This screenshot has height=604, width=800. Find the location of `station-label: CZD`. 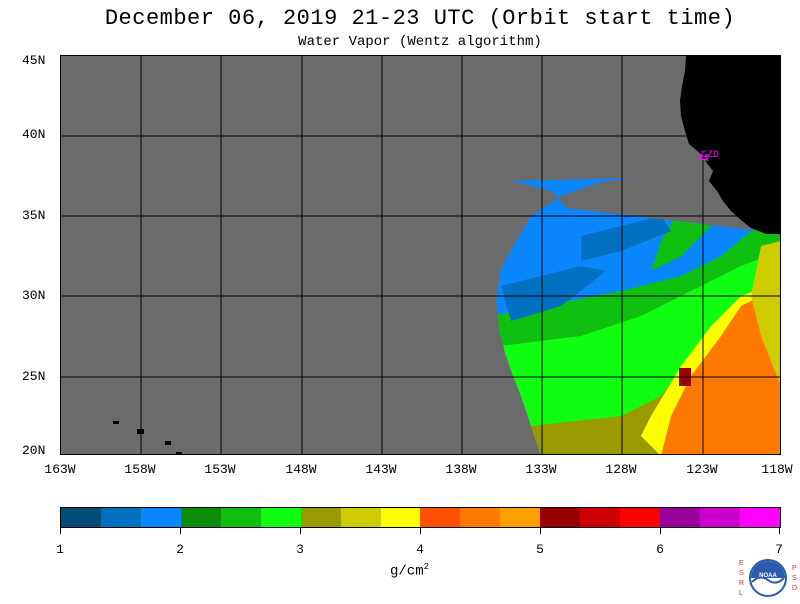

station-label: CZD is located at coordinates (710, 155).